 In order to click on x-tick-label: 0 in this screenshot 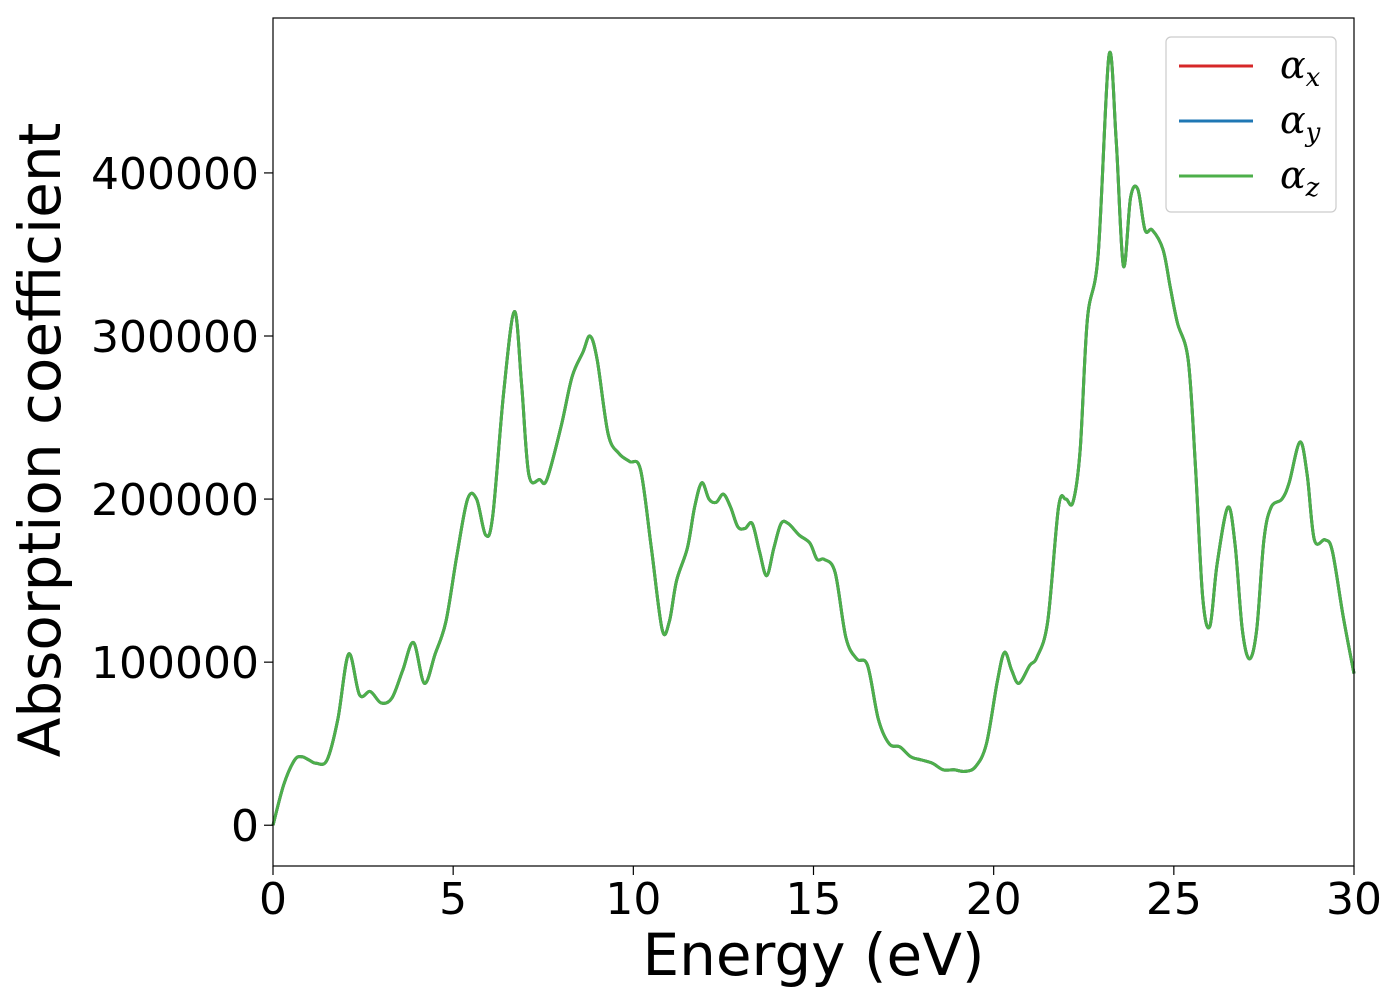, I will do `click(273, 899)`.